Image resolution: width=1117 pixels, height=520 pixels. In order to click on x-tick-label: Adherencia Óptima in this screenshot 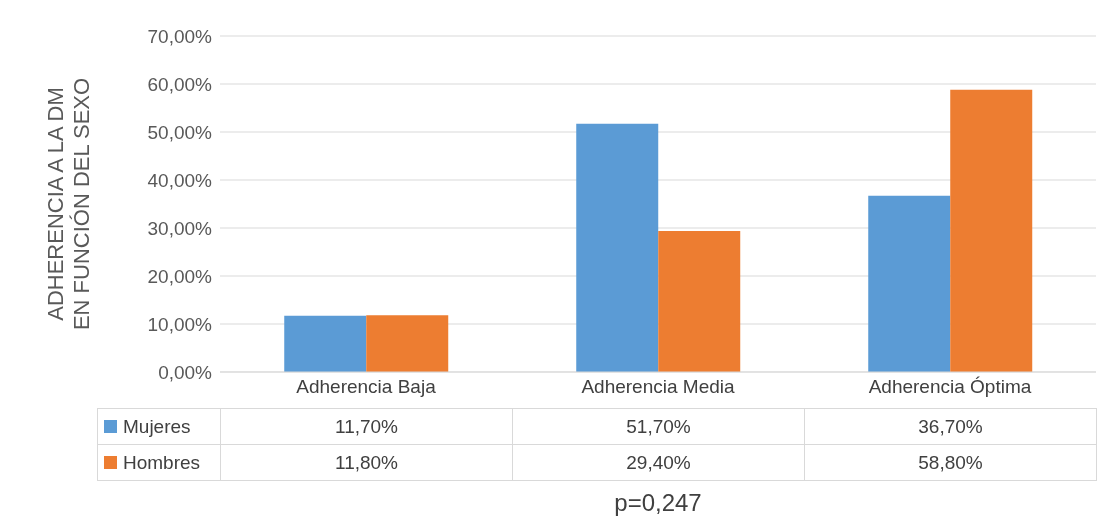, I will do `click(950, 387)`.